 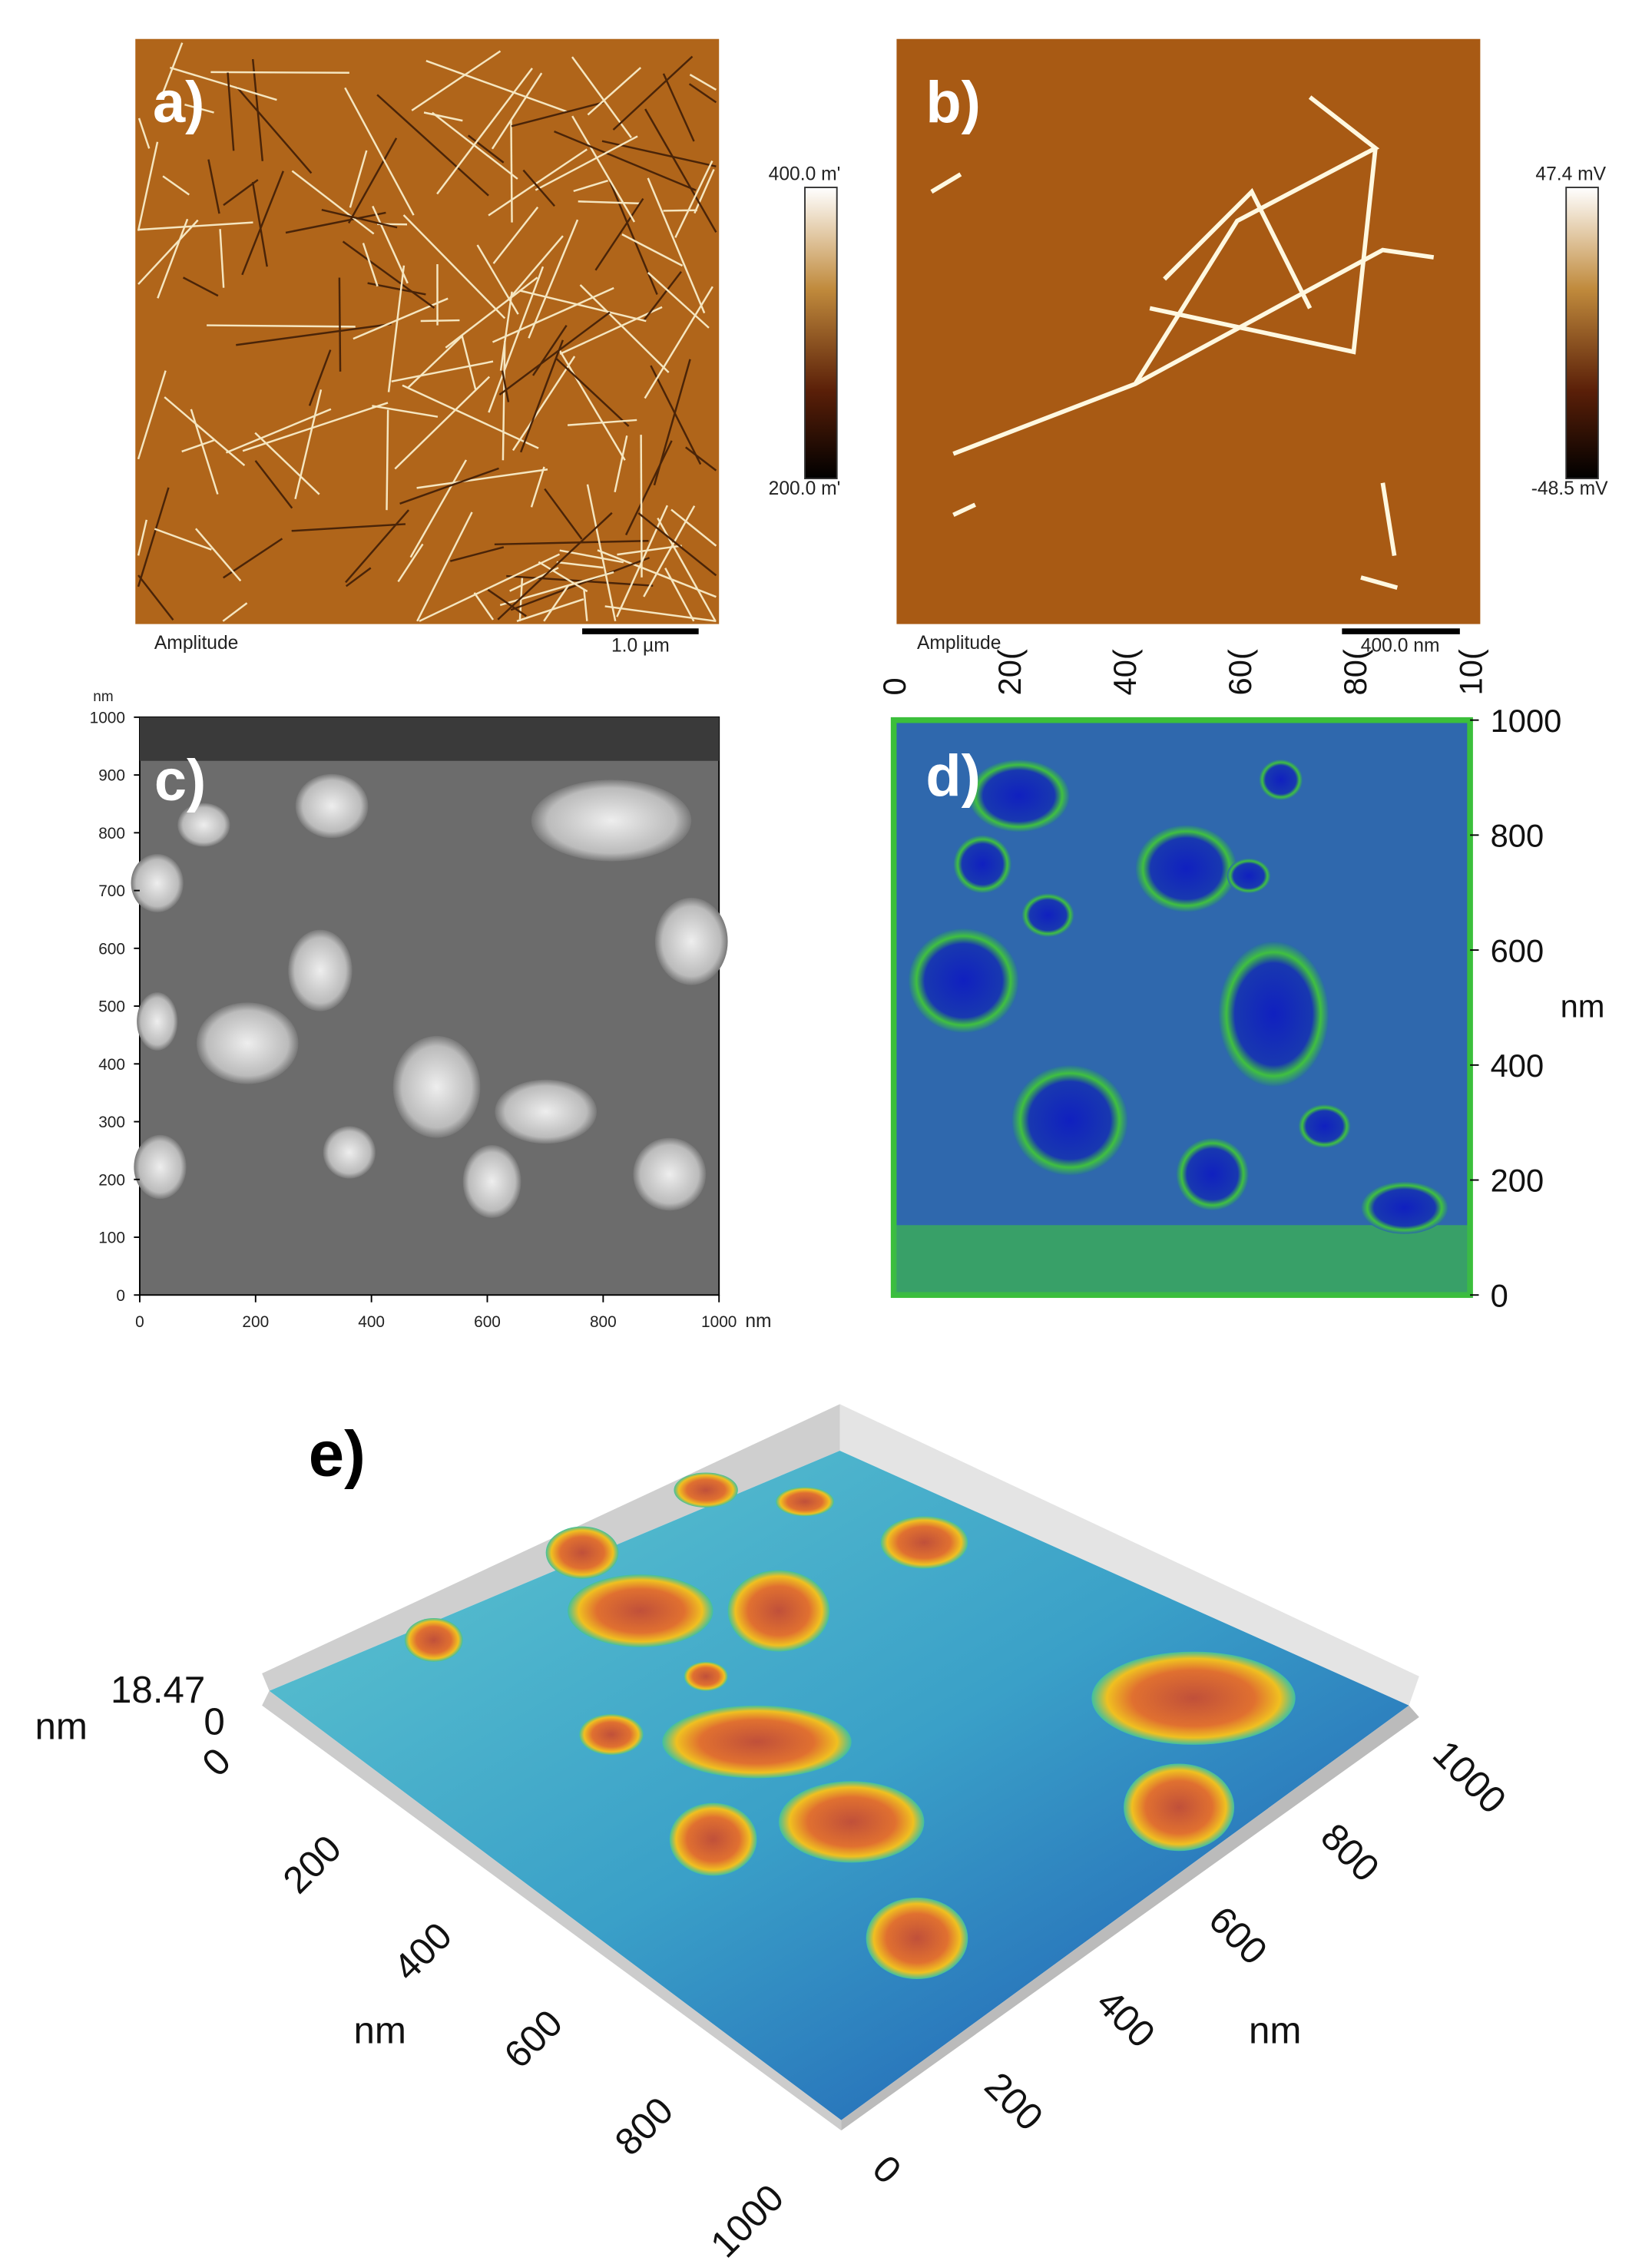 I want to click on y-unit: nm, so click(x=1583, y=1006).